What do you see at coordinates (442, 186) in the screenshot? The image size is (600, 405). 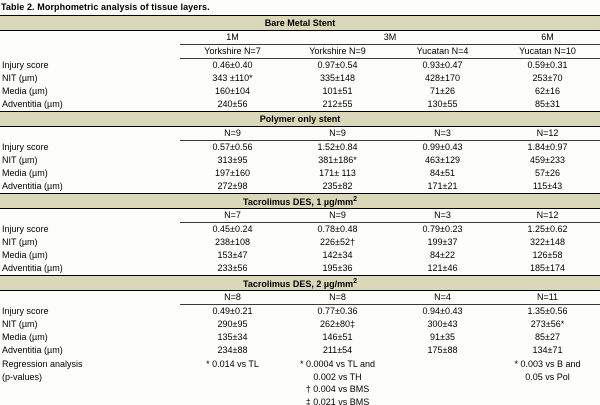 I see `value-cell: 171±21` at bounding box center [442, 186].